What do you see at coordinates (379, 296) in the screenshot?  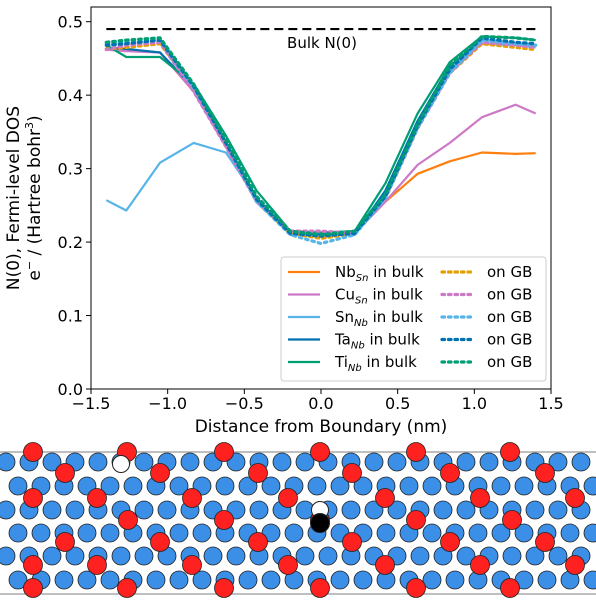 I see `legend-label: CuSn in bulk` at bounding box center [379, 296].